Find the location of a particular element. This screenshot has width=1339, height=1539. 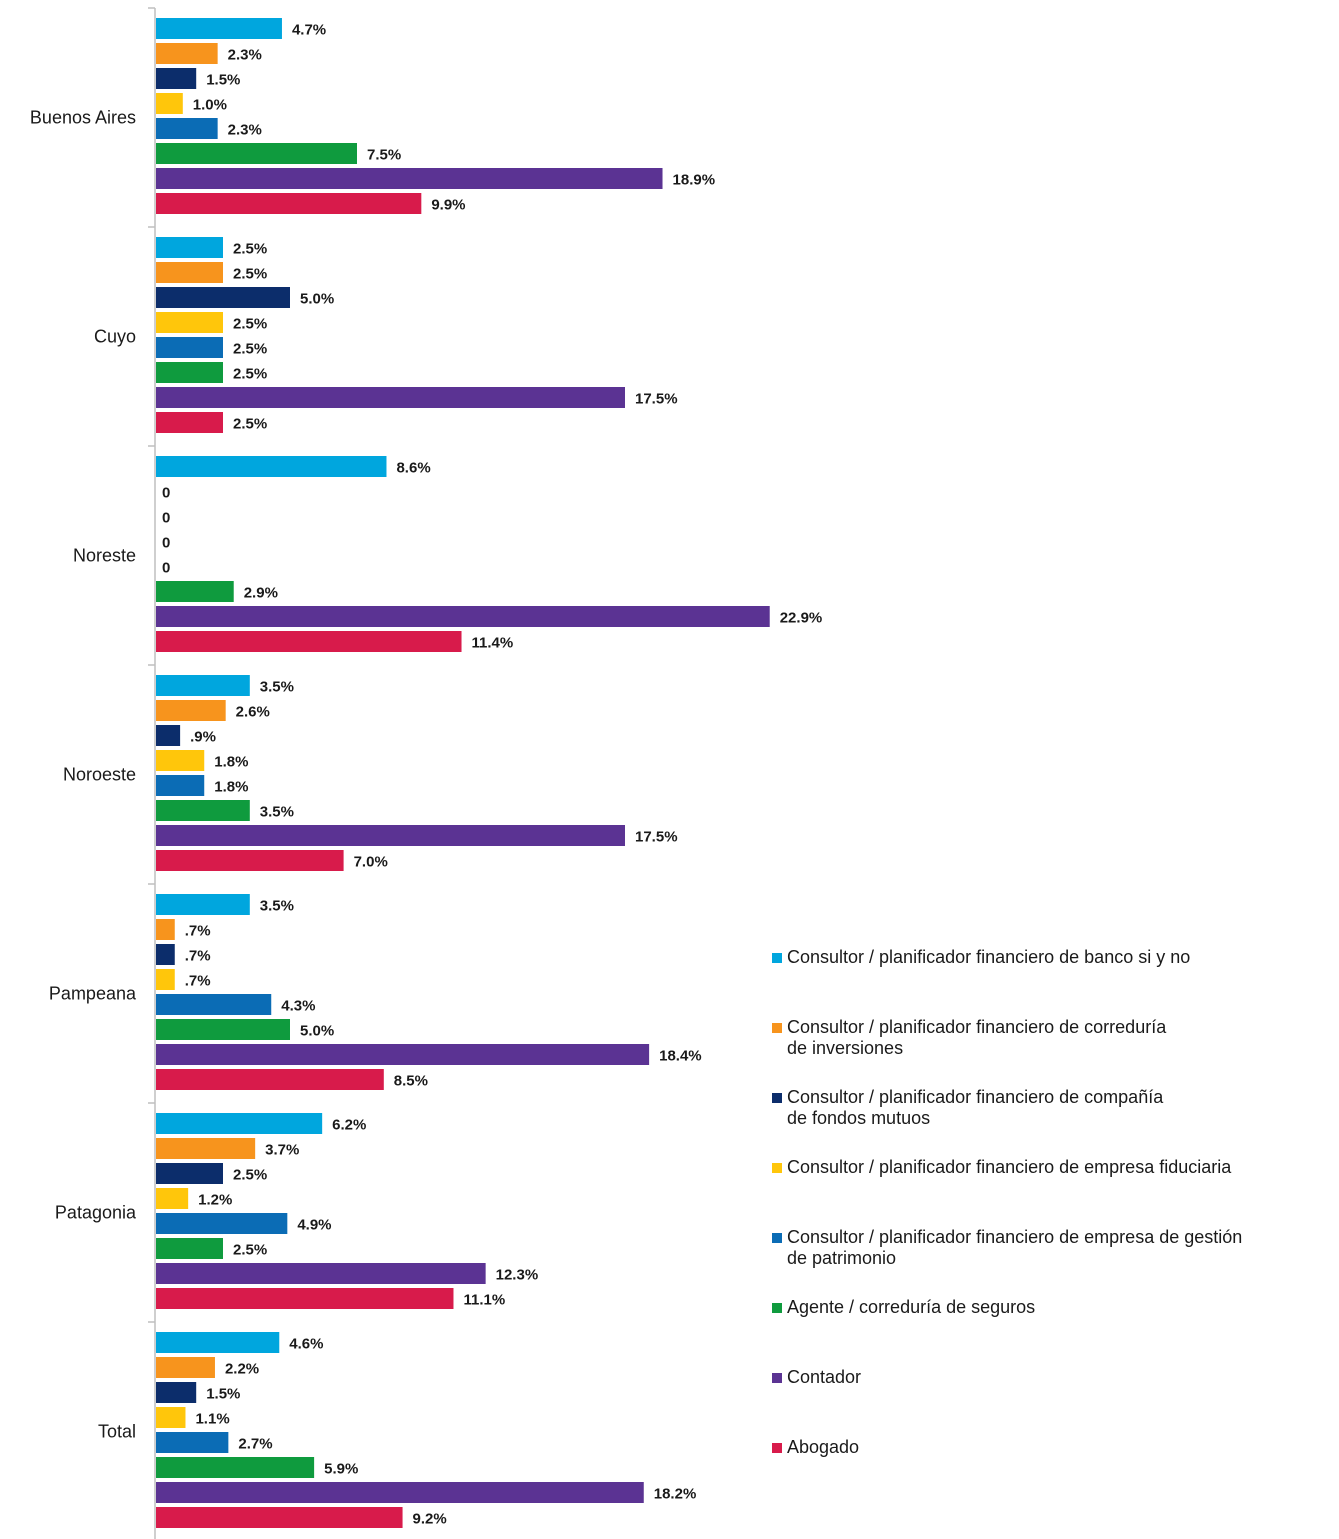

data-label-total-series-8: 9.2% is located at coordinates (430, 1519).